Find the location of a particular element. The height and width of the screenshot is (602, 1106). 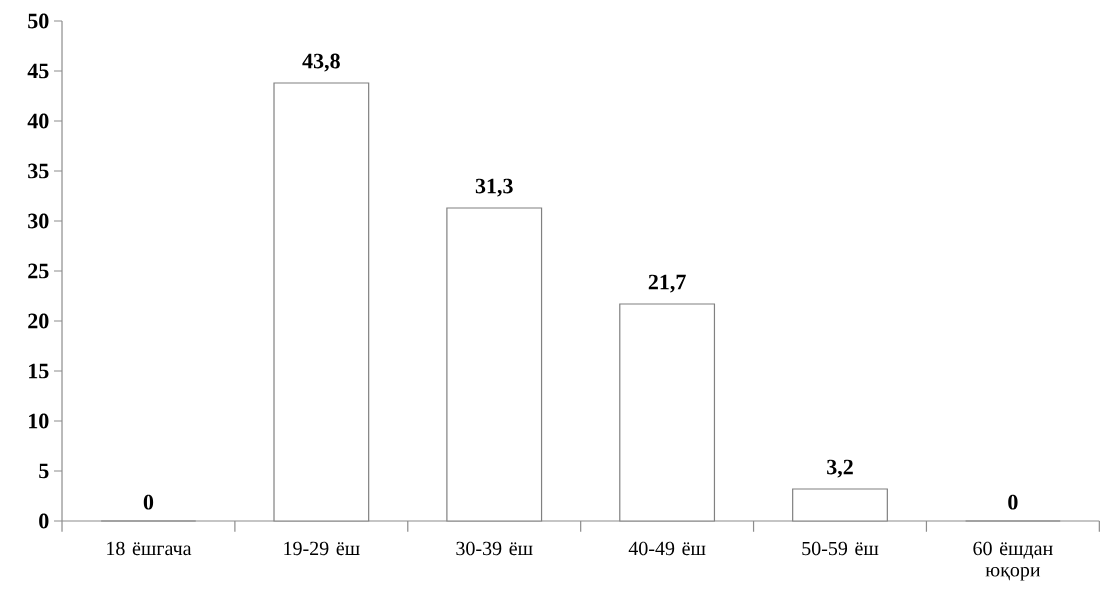

y-tick-label: 5 is located at coordinates (44, 471).